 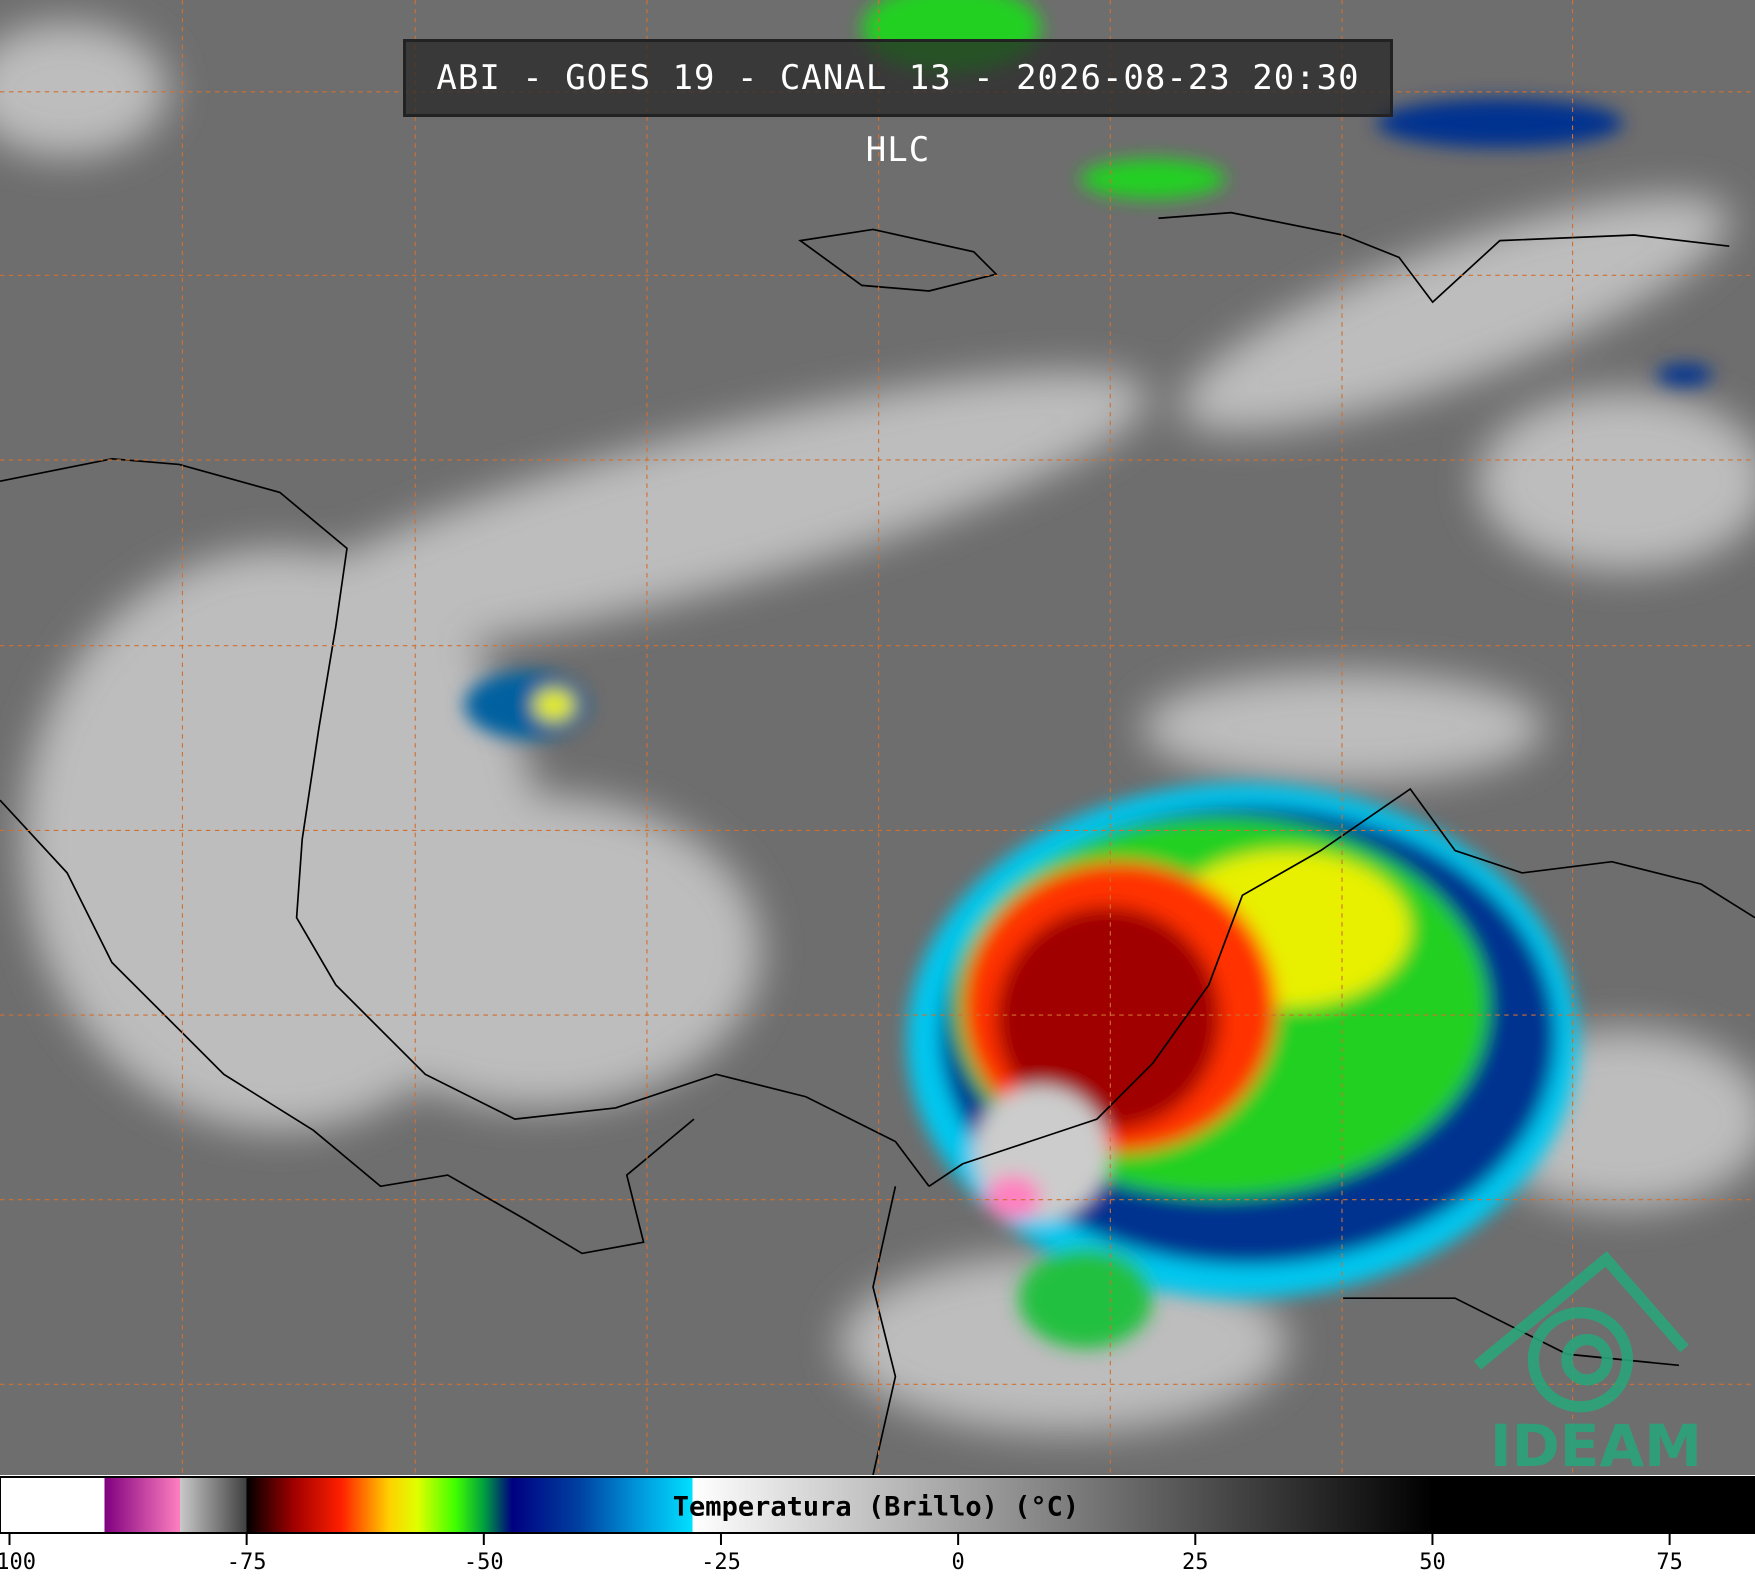 I want to click on tick-label: -25, so click(x=721, y=1562).